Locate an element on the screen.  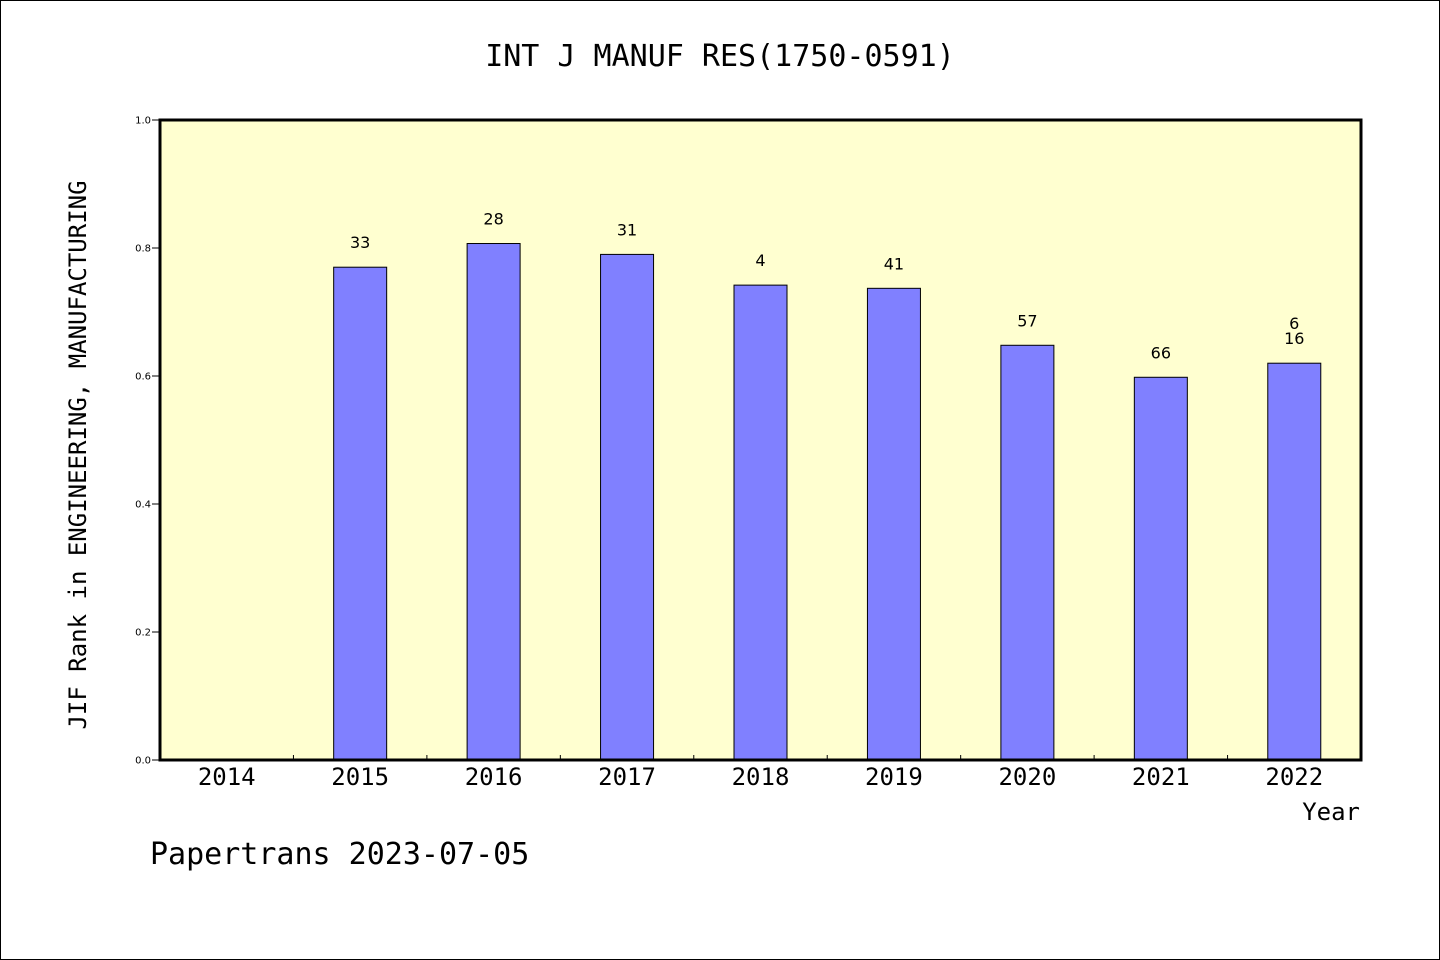
footer-text: Papertrans 2023-07-05 is located at coordinates (339, 854).